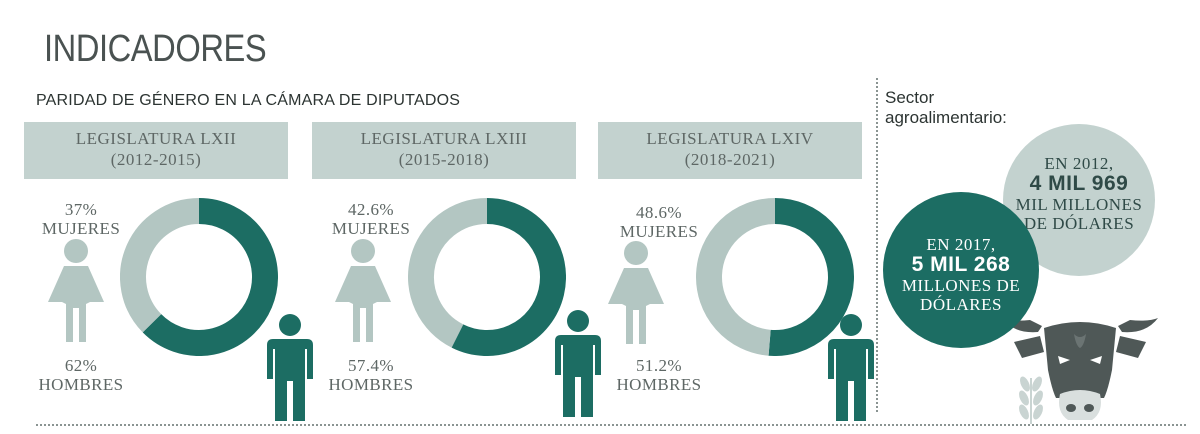 Image resolution: width=1200 pixels, height=434 pixels. I want to click on men-pct: 62%, so click(81, 365).